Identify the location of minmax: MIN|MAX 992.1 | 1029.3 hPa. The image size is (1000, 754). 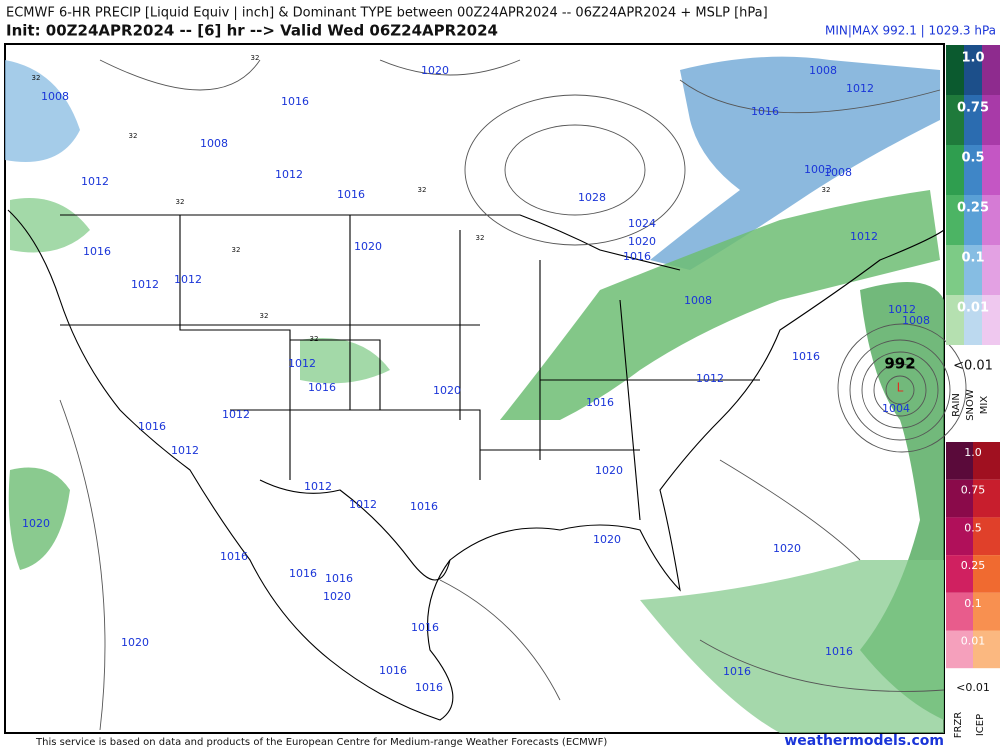
(910, 31).